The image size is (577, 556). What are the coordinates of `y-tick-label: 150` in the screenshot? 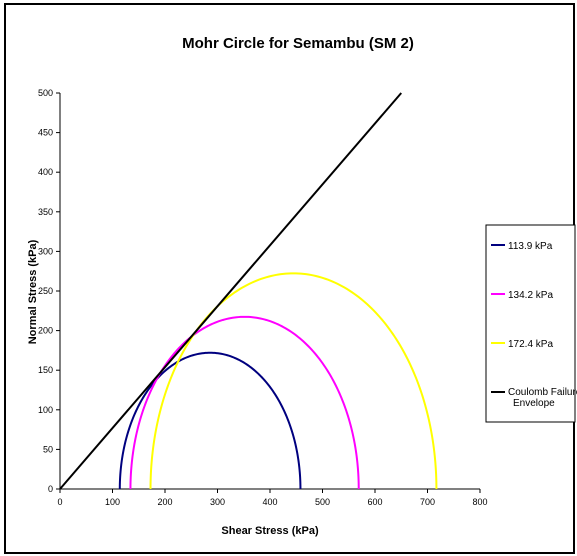 It's located at (45, 370).